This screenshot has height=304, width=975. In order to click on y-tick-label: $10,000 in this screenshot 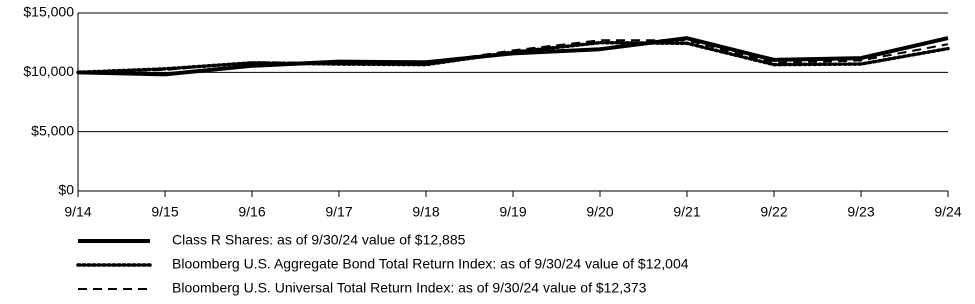, I will do `click(48, 71)`.